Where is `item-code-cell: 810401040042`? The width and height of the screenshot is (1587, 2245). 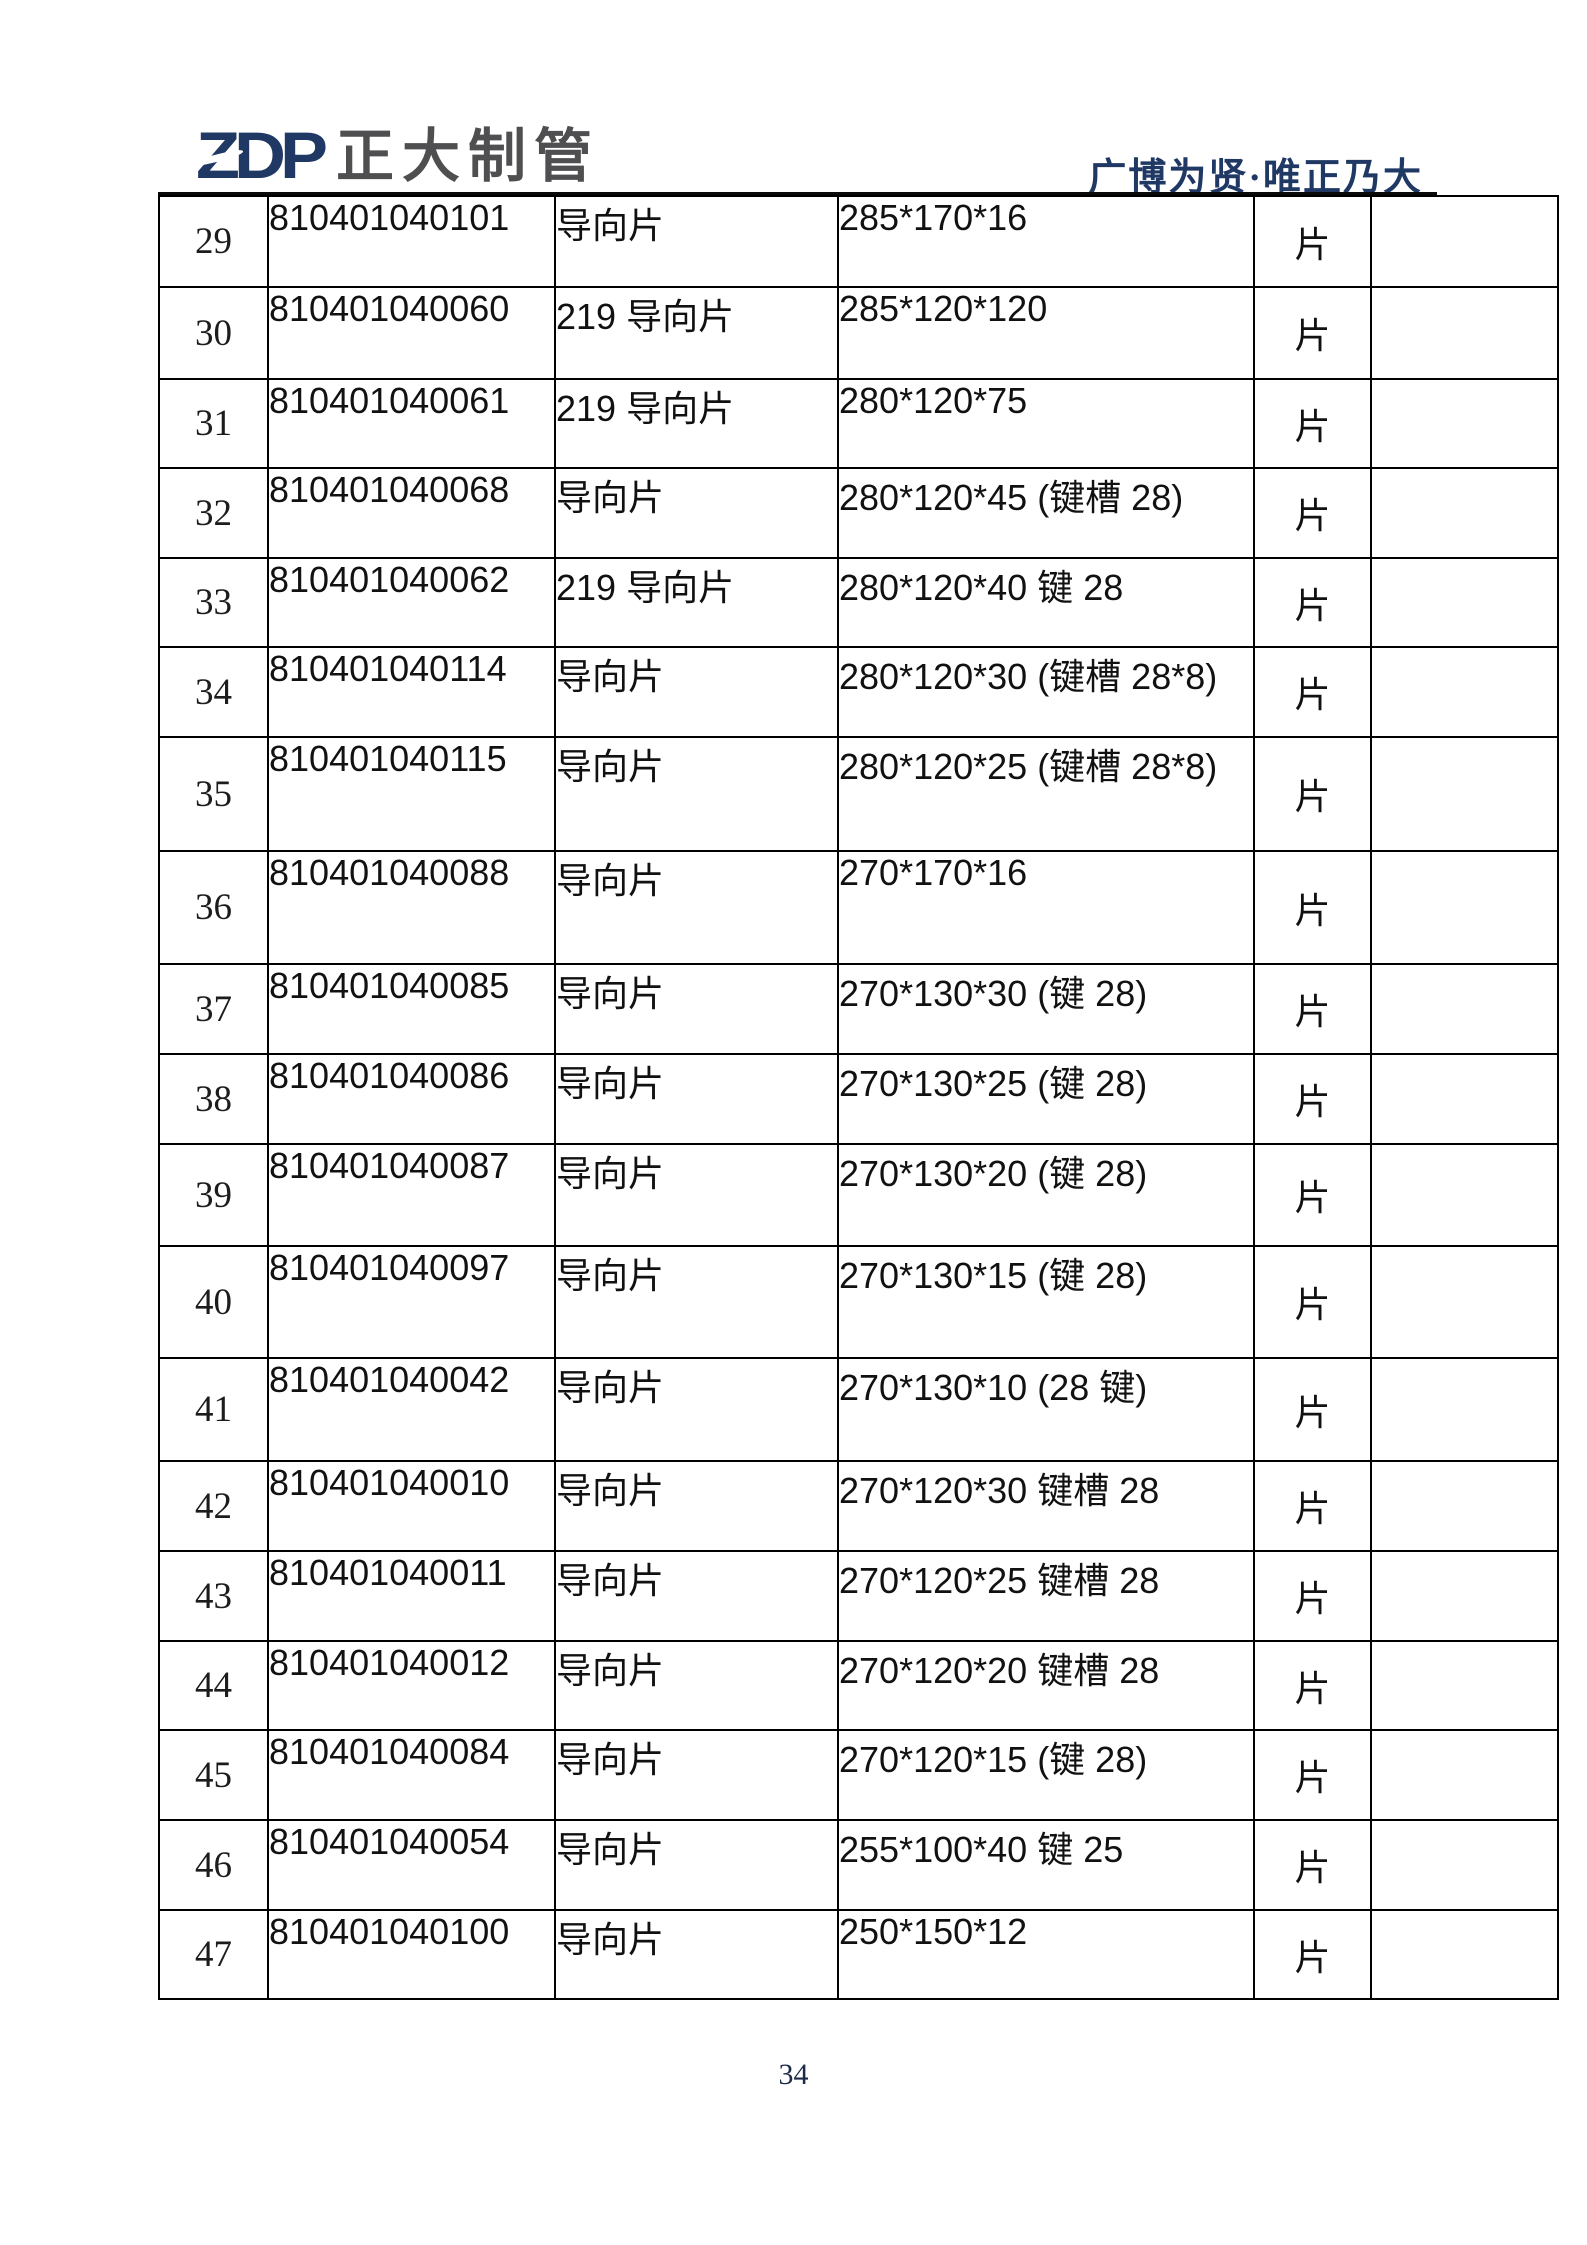 item-code-cell: 810401040042 is located at coordinates (411, 1409).